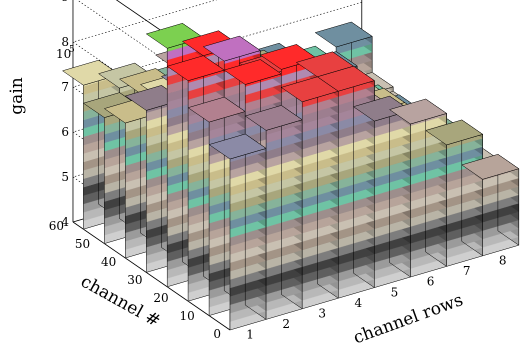  I want to click on x-tick-label: 6, so click(431, 282).